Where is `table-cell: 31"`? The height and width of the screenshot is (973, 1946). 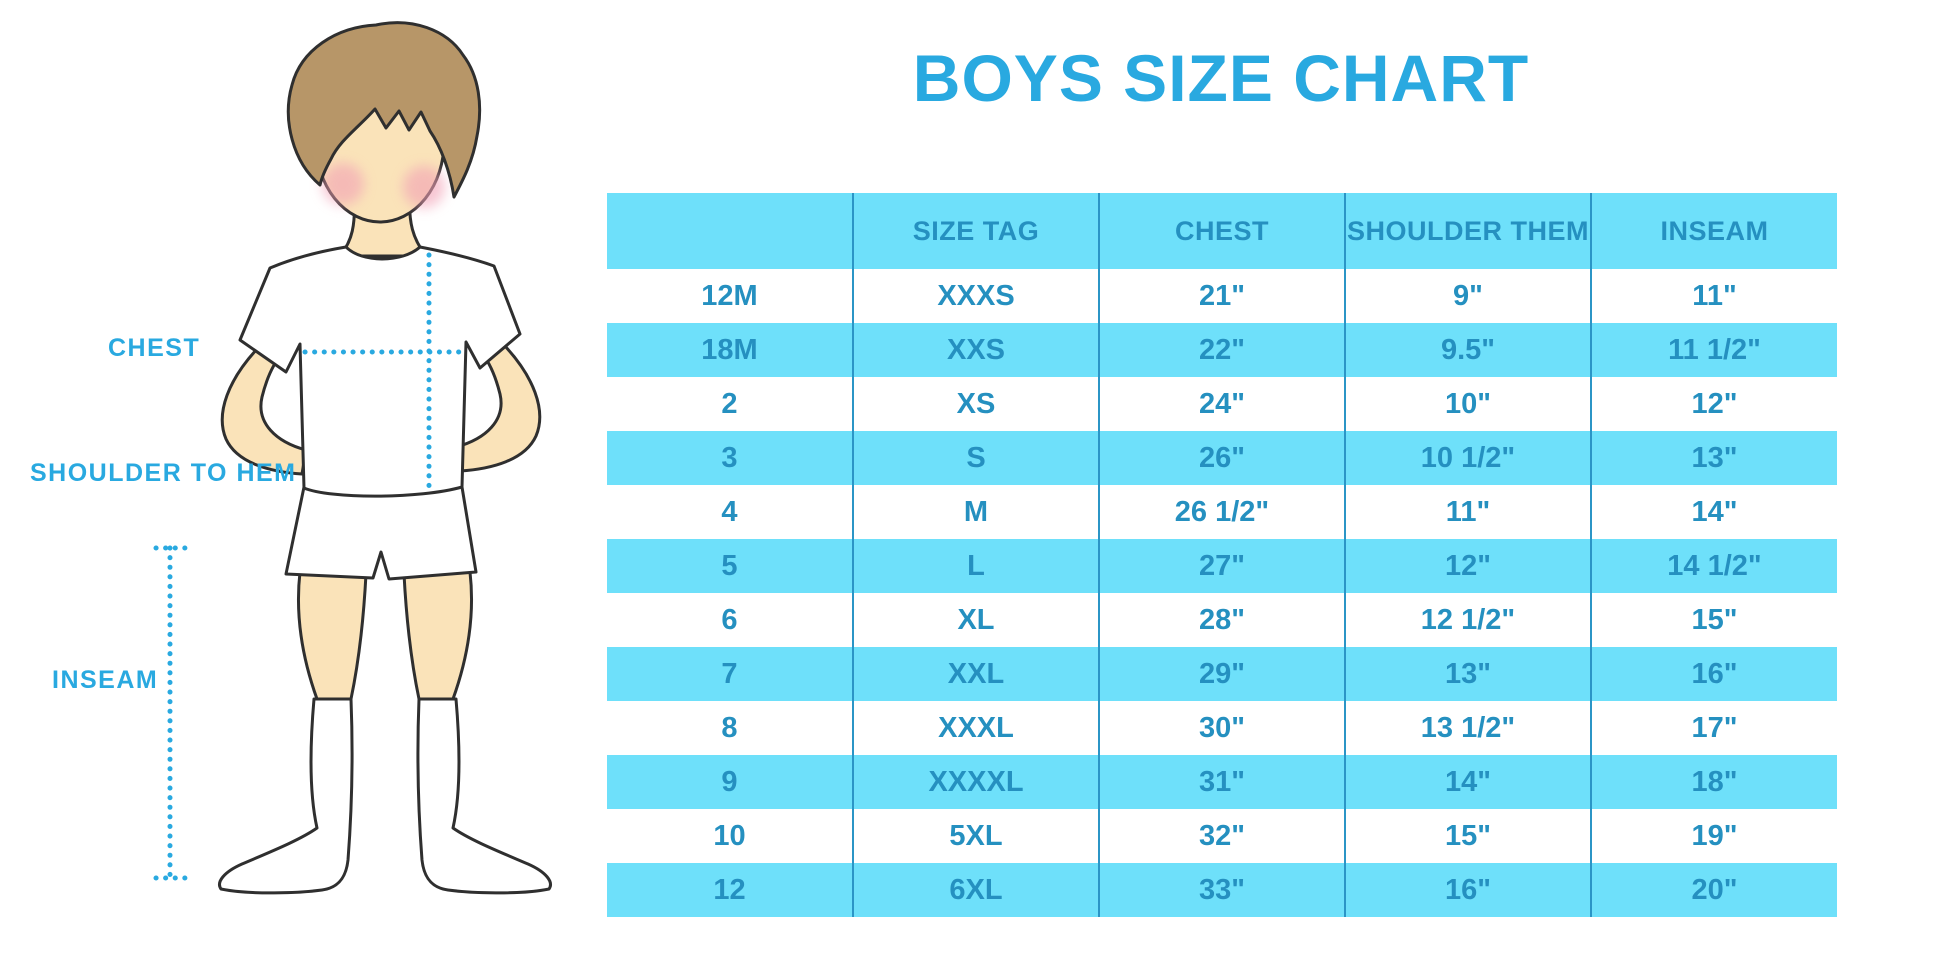
table-cell: 31" is located at coordinates (1221, 782).